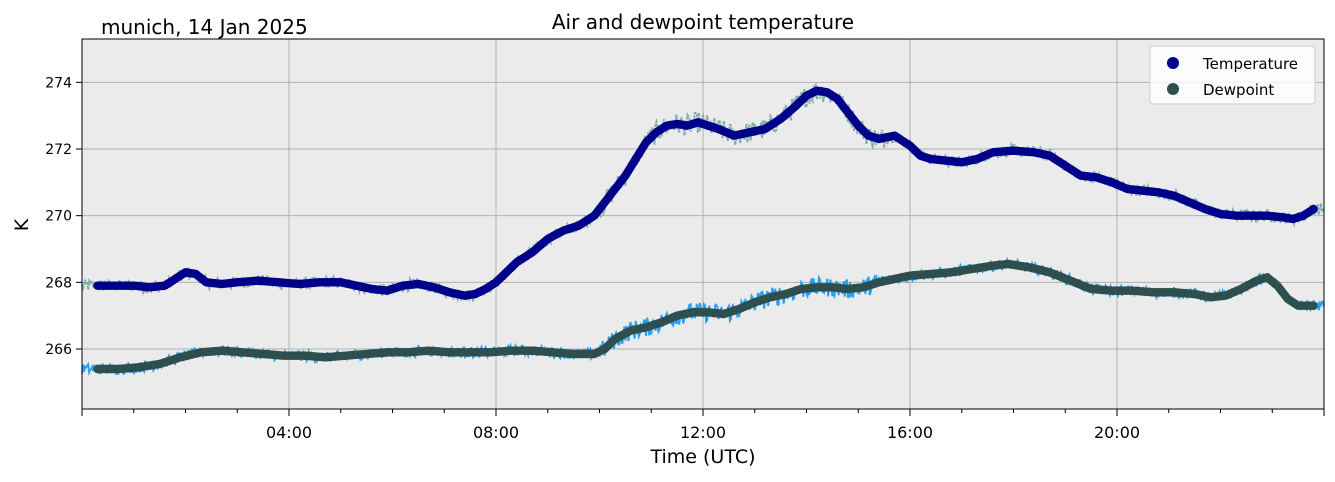  Describe the element at coordinates (1313, 305) in the screenshot. I see `point-dewpoint` at that location.